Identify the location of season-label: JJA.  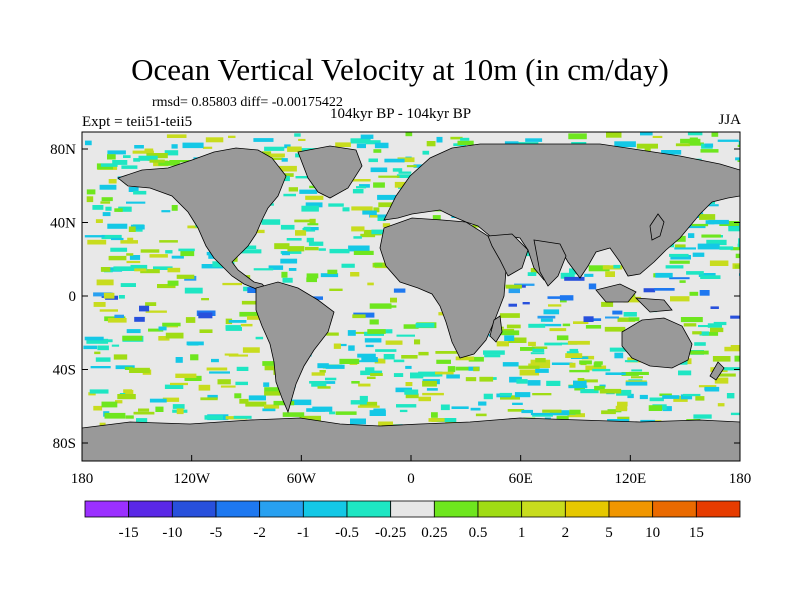
(729, 120).